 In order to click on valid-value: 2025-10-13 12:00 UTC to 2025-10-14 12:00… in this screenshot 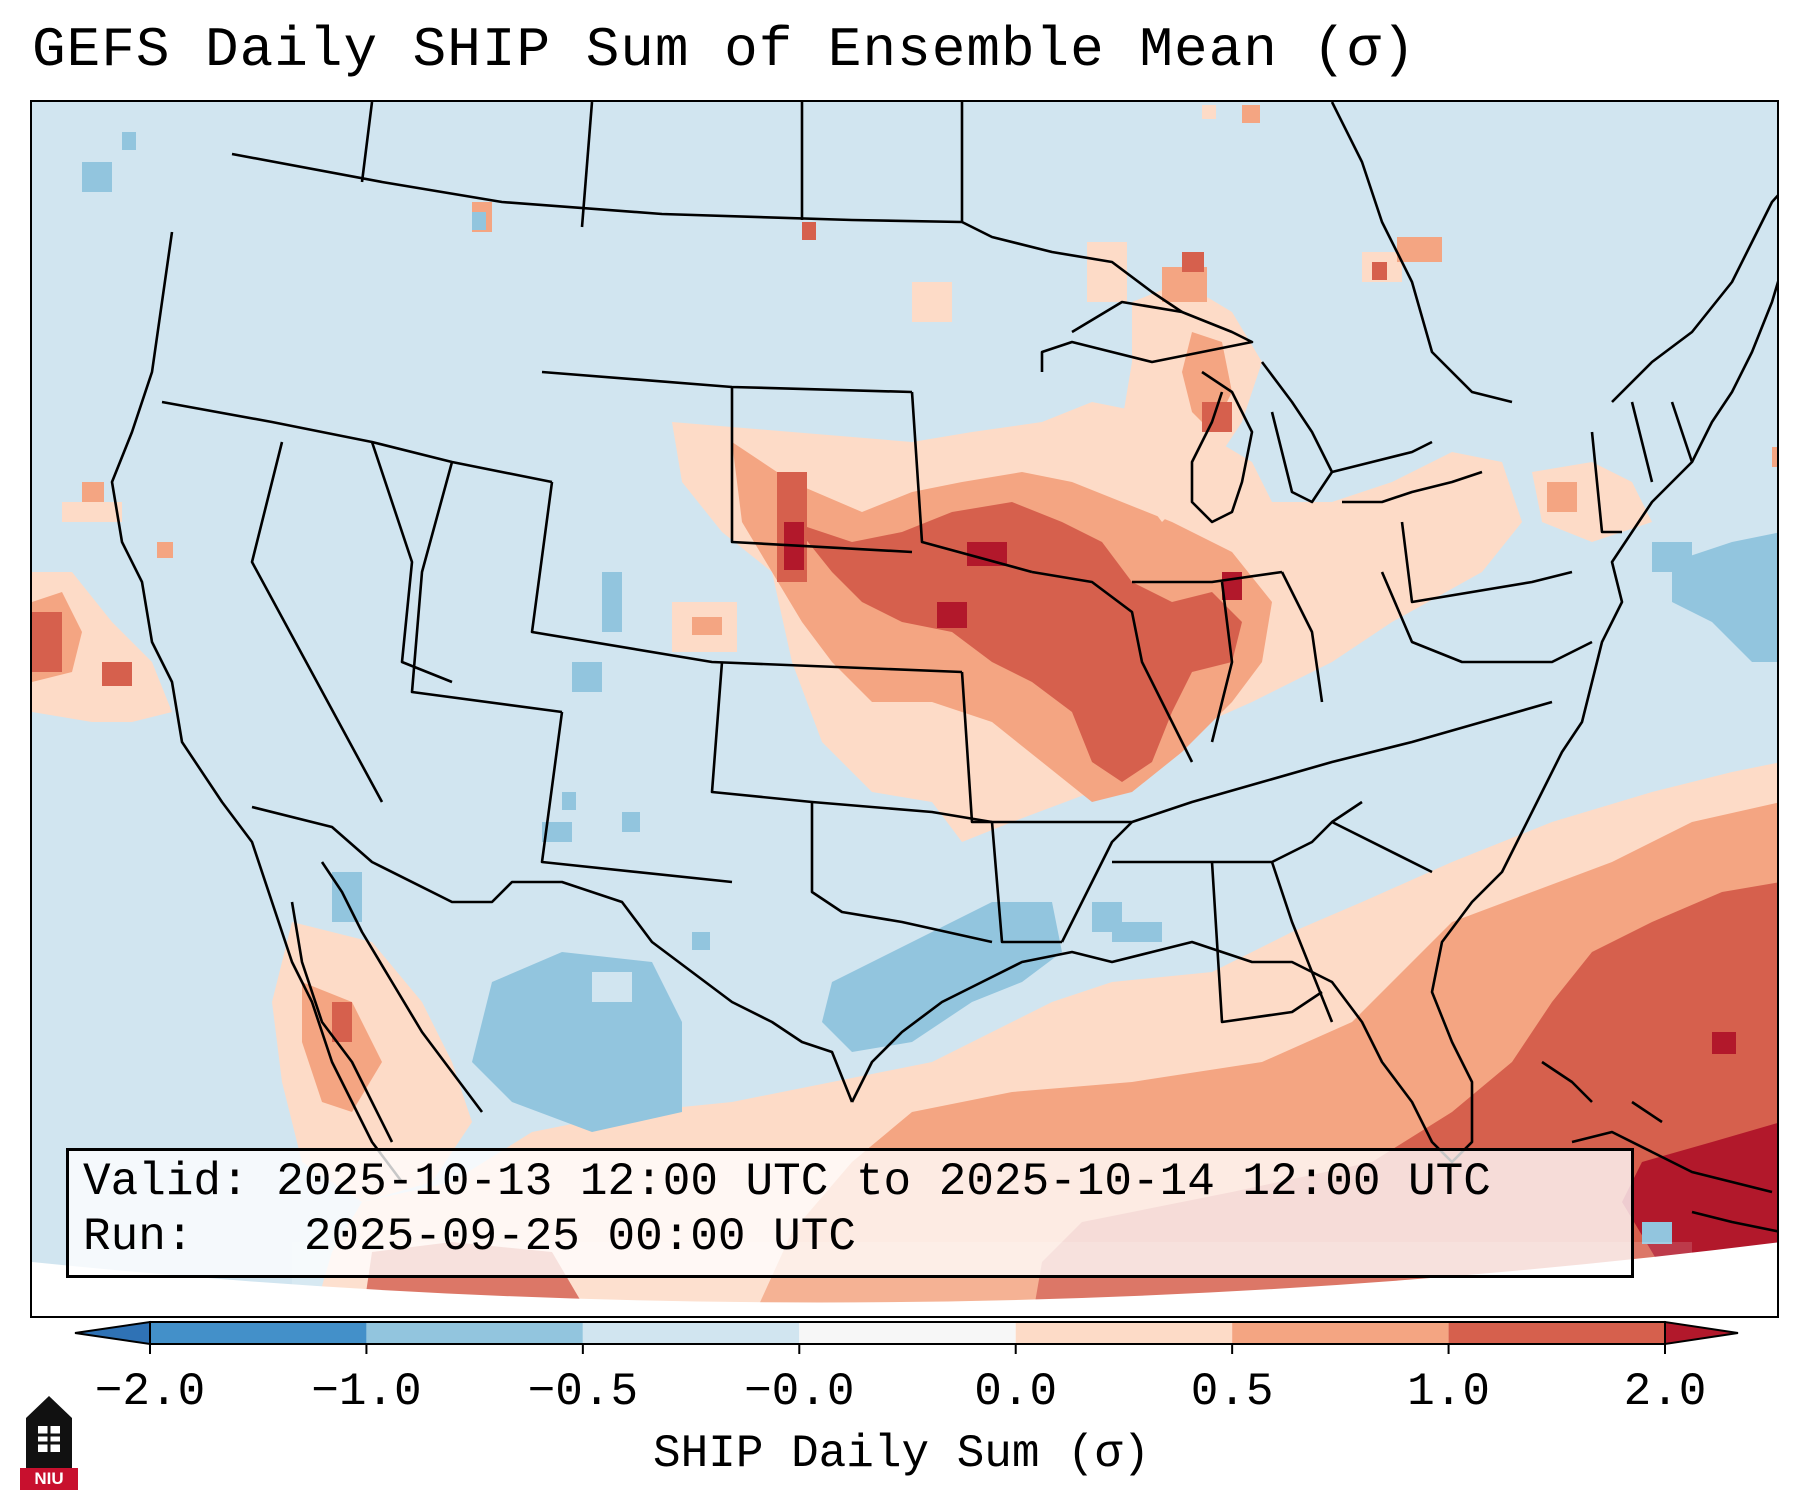, I will do `click(883, 1182)`.